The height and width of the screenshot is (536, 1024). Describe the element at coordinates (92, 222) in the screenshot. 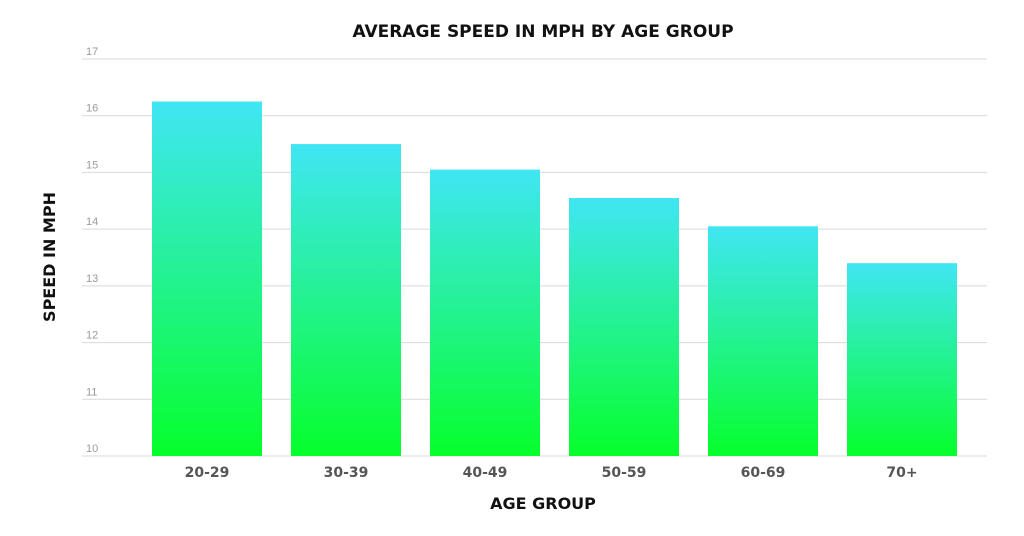

I see `y-tick-label: 14` at that location.